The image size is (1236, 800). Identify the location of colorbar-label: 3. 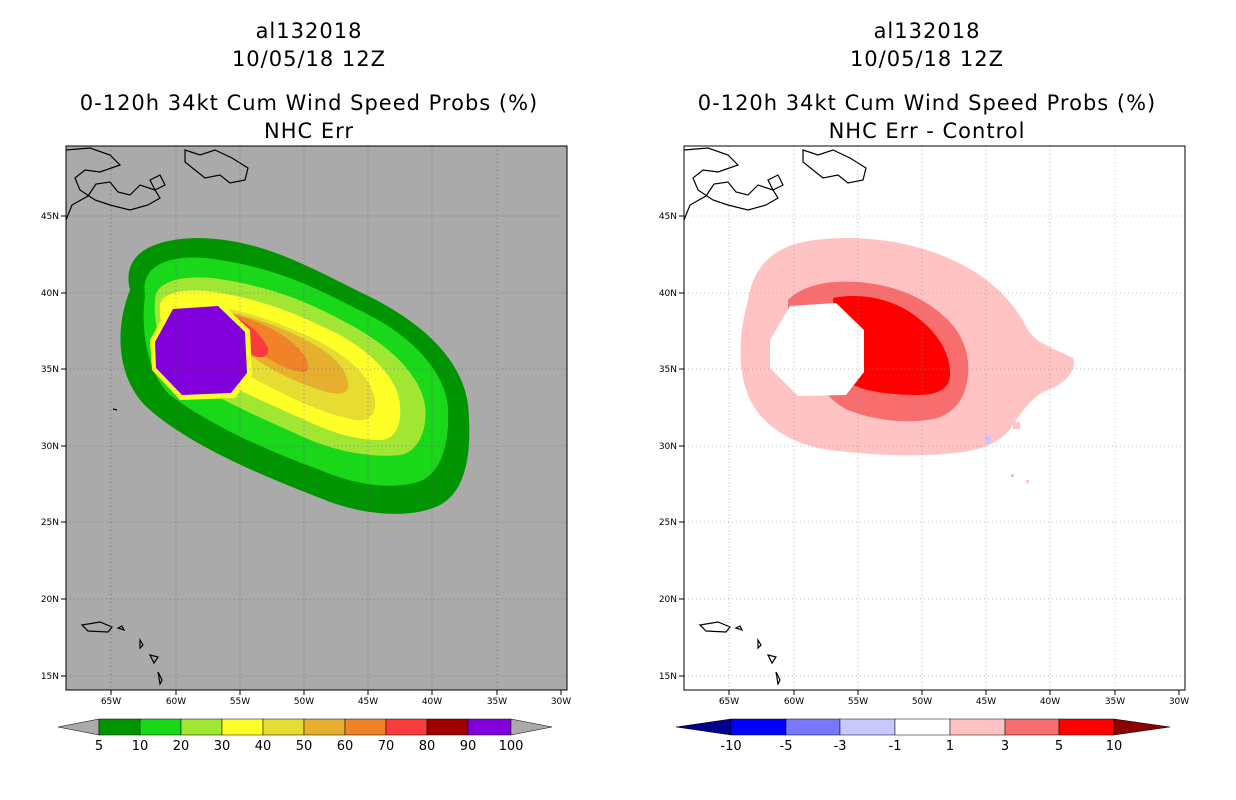
(1005, 746).